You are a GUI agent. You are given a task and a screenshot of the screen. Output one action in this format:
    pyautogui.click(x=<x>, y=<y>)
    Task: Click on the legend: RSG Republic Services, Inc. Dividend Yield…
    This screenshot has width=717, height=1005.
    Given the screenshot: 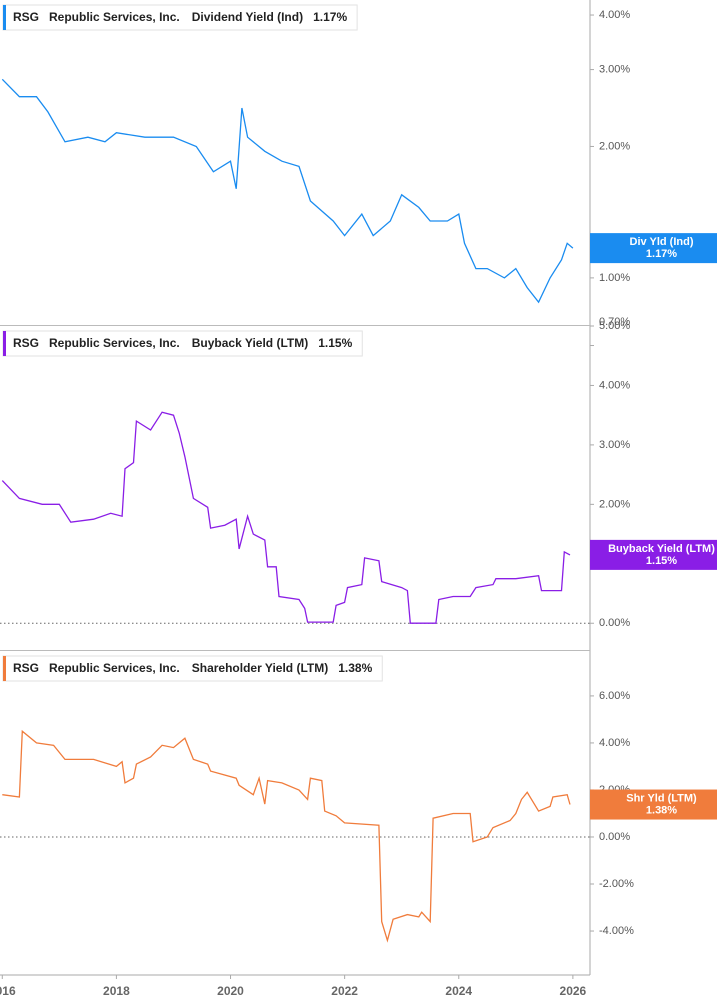 What is the action you would take?
    pyautogui.click(x=180, y=17)
    